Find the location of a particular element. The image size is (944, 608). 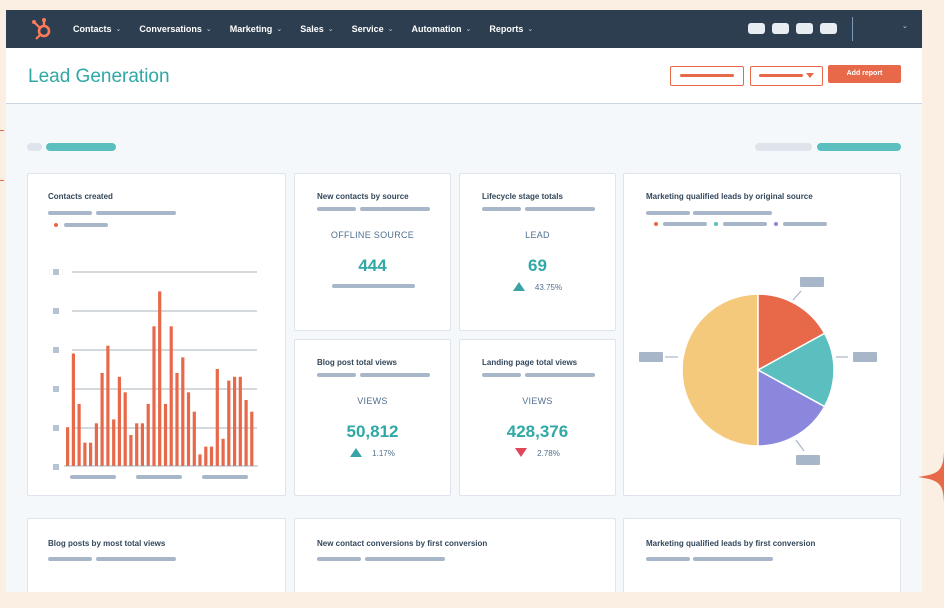

mql-pie-chart is located at coordinates (758, 371).